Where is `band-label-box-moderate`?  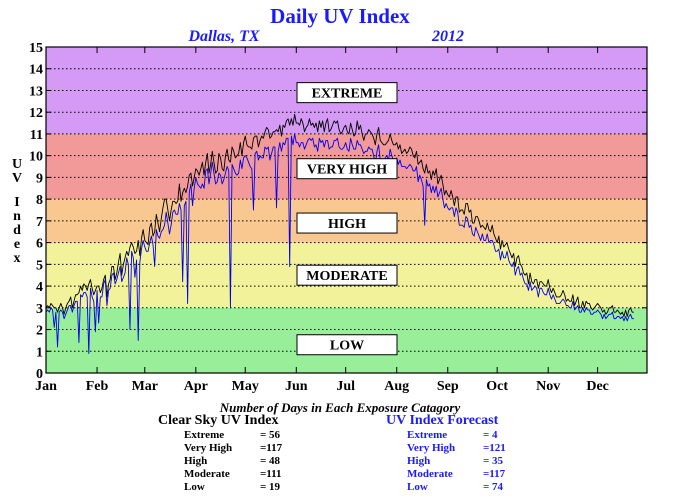 band-label-box-moderate is located at coordinates (347, 275).